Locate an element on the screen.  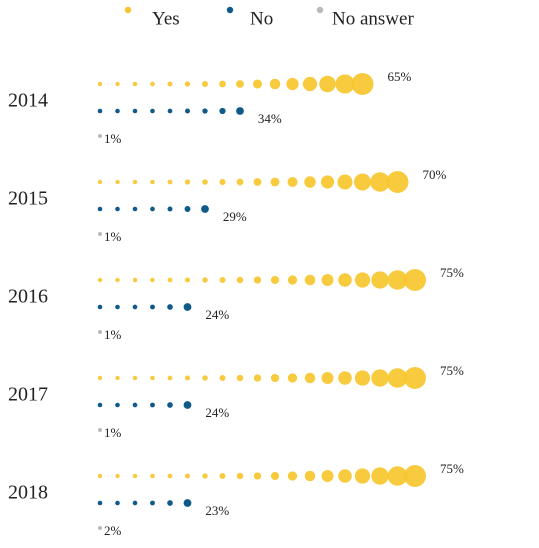
legend-marker is located at coordinates (230, 10).